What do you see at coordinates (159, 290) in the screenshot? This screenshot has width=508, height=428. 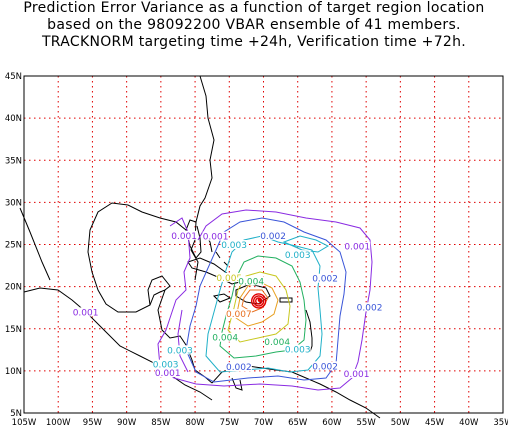 I see `coast-yucatan` at bounding box center [159, 290].